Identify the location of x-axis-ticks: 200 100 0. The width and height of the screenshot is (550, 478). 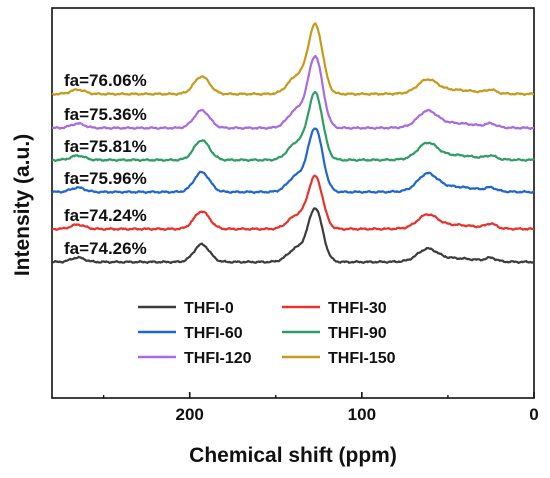
(320, 408).